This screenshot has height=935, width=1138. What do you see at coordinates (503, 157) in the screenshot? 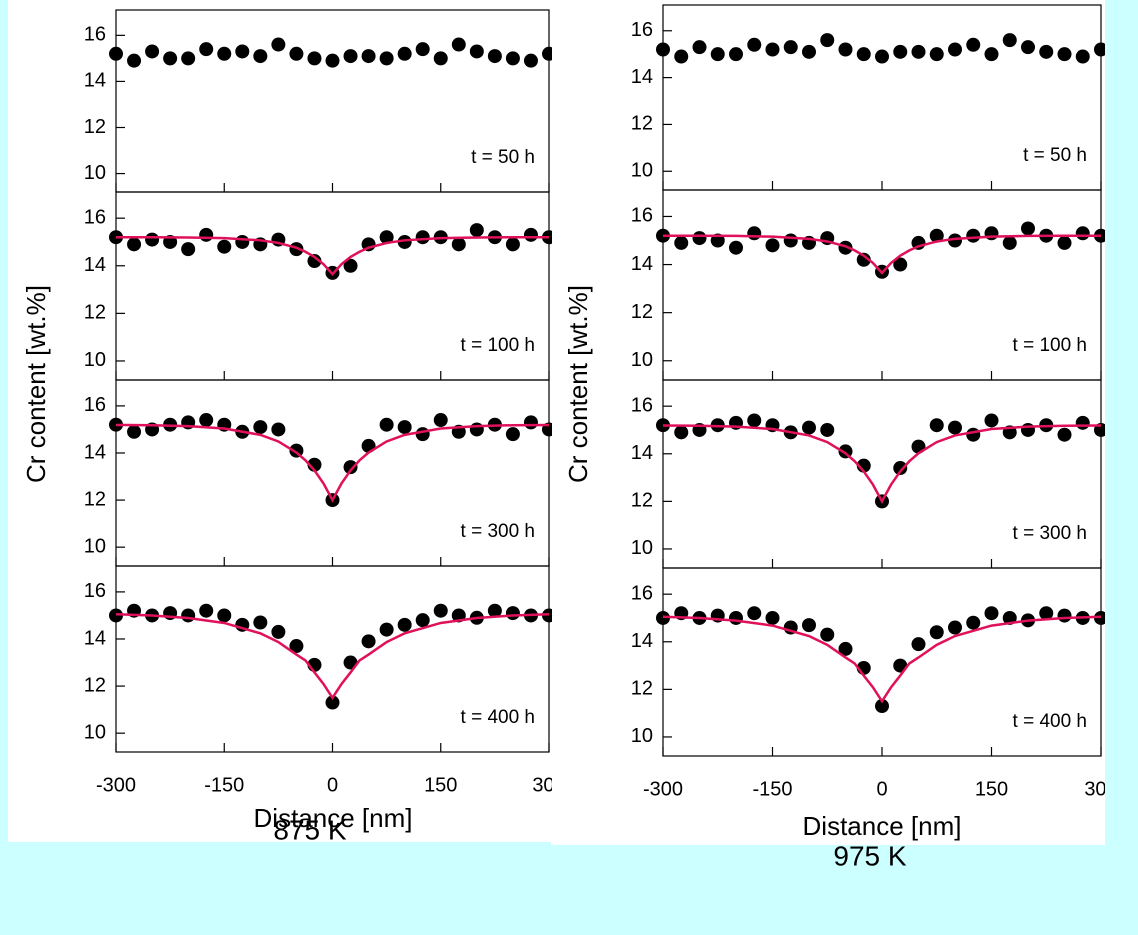
I see `annotation: t = 50 h` at bounding box center [503, 157].